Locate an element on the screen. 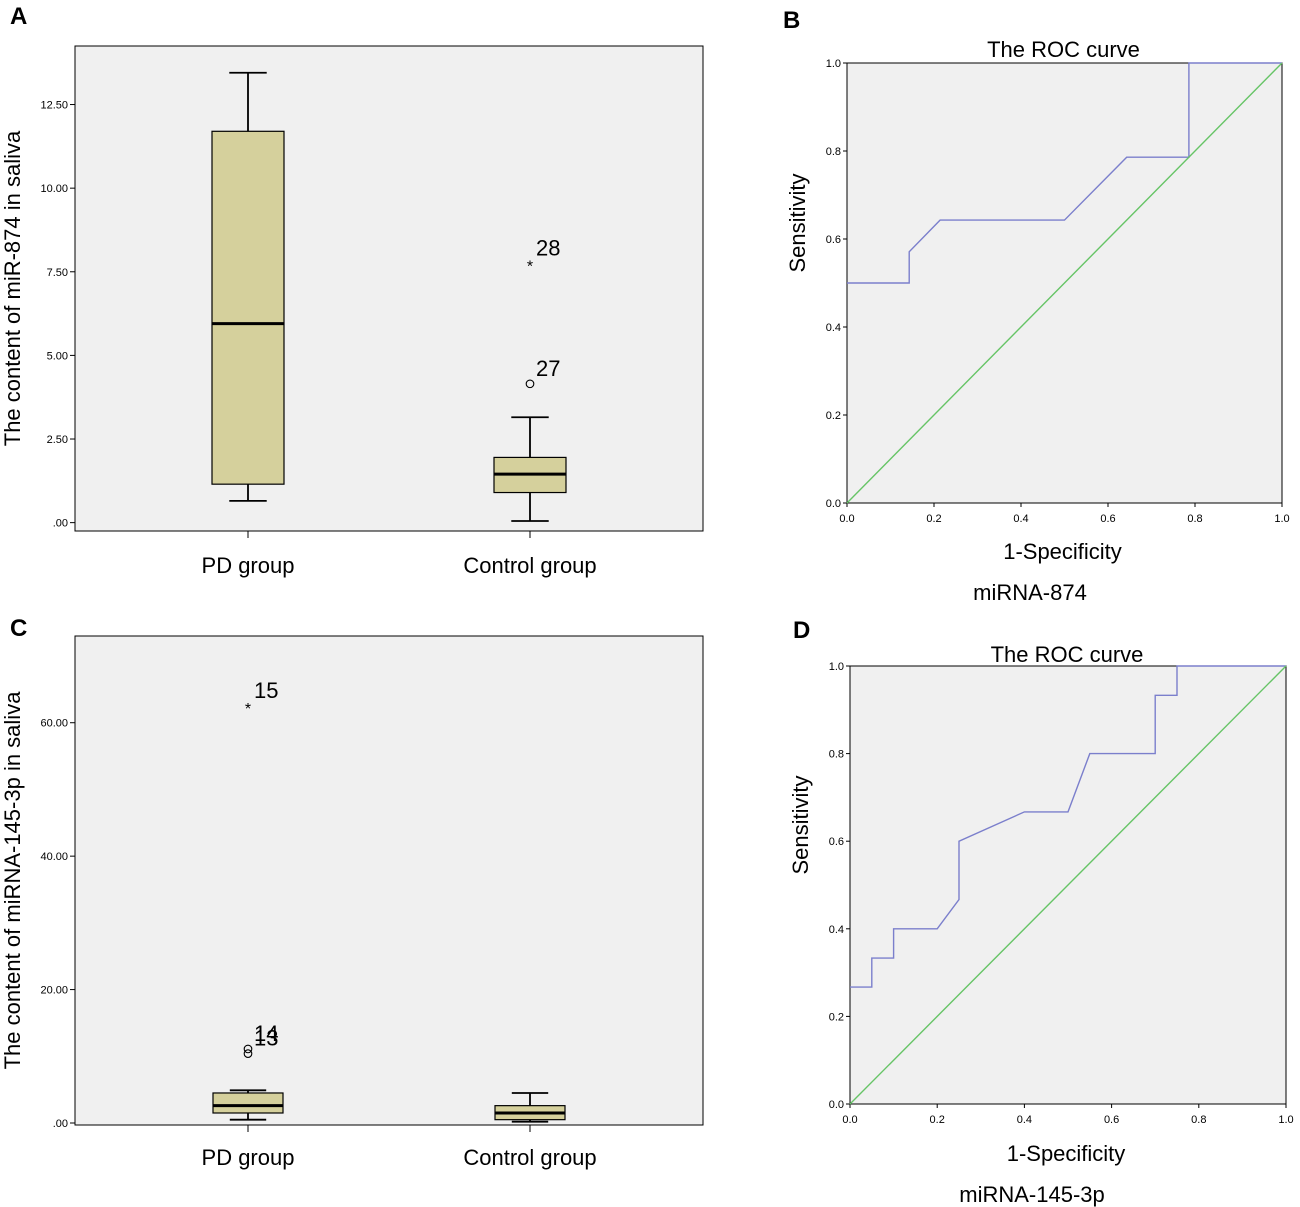 The width and height of the screenshot is (1300, 1207). panel-label: B is located at coordinates (791, 20).